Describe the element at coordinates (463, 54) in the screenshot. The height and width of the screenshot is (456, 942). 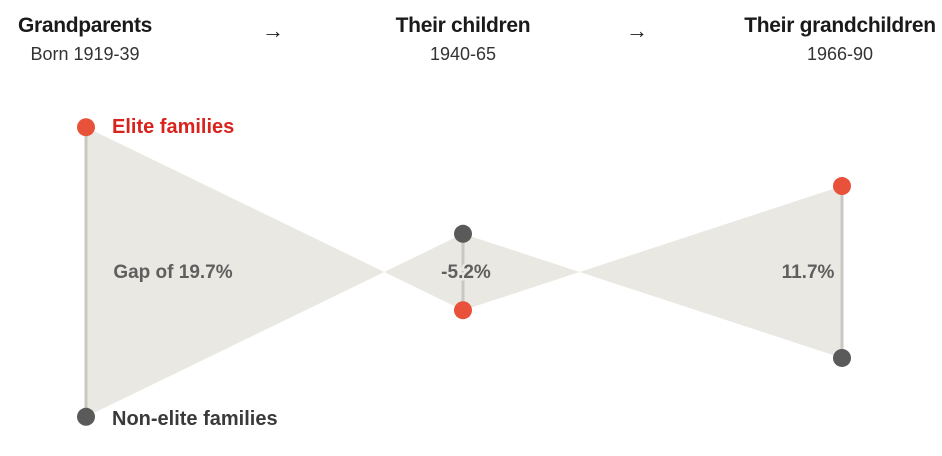
I see `header-subtitle: 1940-65` at that location.